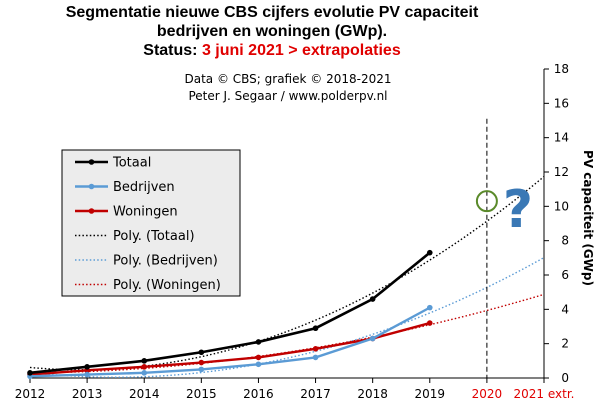  I want to click on y-tick-label: 10, so click(561, 206).